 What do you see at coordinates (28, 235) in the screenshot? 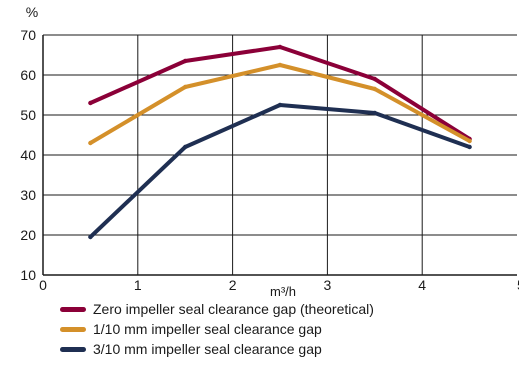
I see `y-tick-label: 20` at bounding box center [28, 235].